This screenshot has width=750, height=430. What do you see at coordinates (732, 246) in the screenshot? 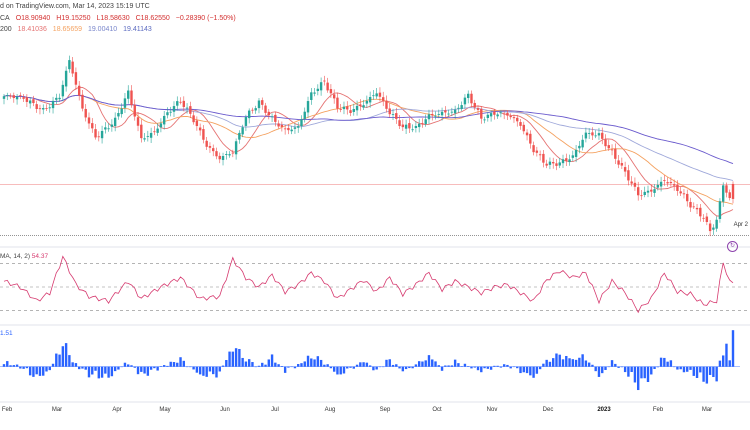
I see `replay-icon: ↻` at bounding box center [732, 246].